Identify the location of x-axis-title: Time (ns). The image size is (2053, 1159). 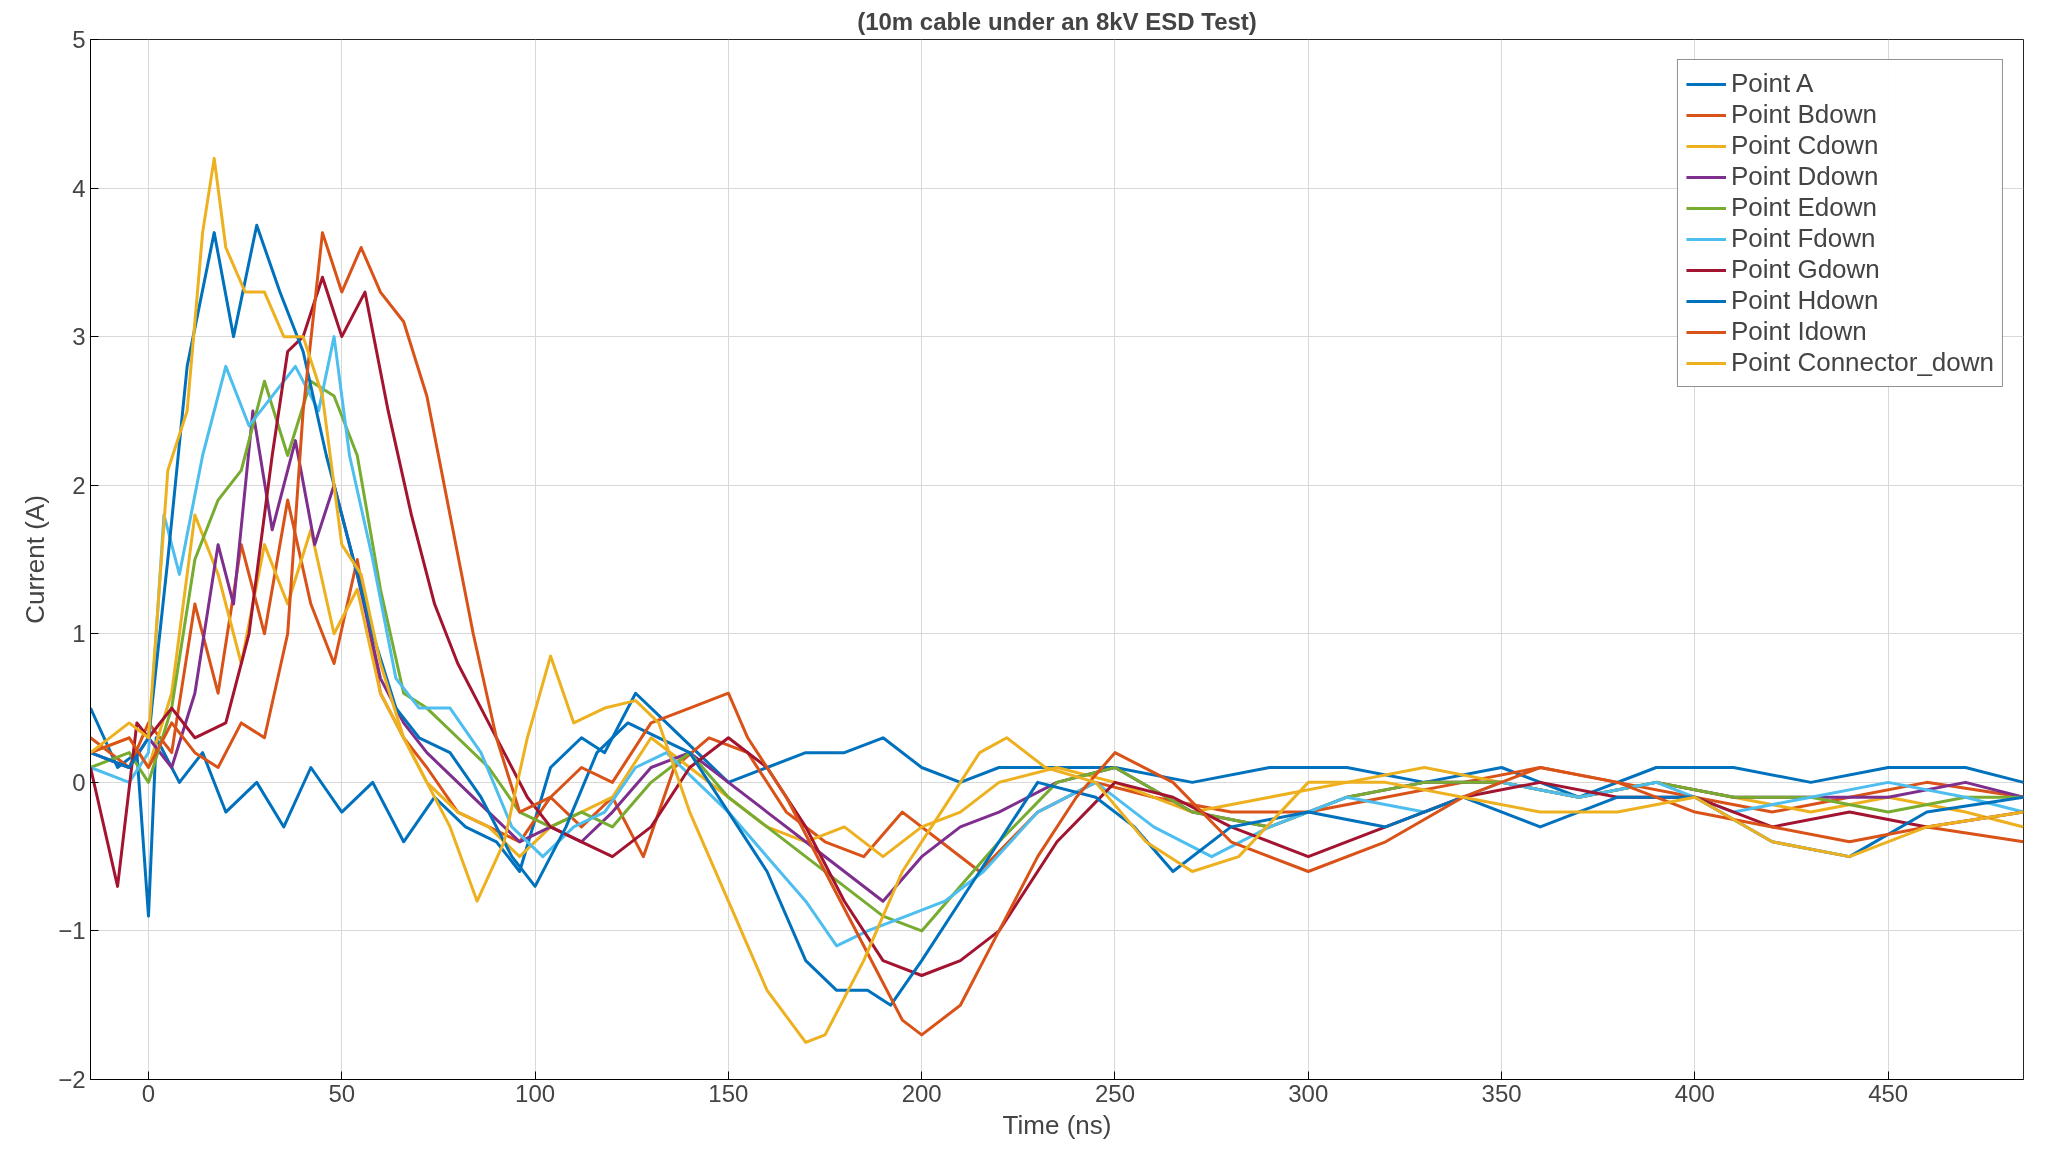
(1057, 1124).